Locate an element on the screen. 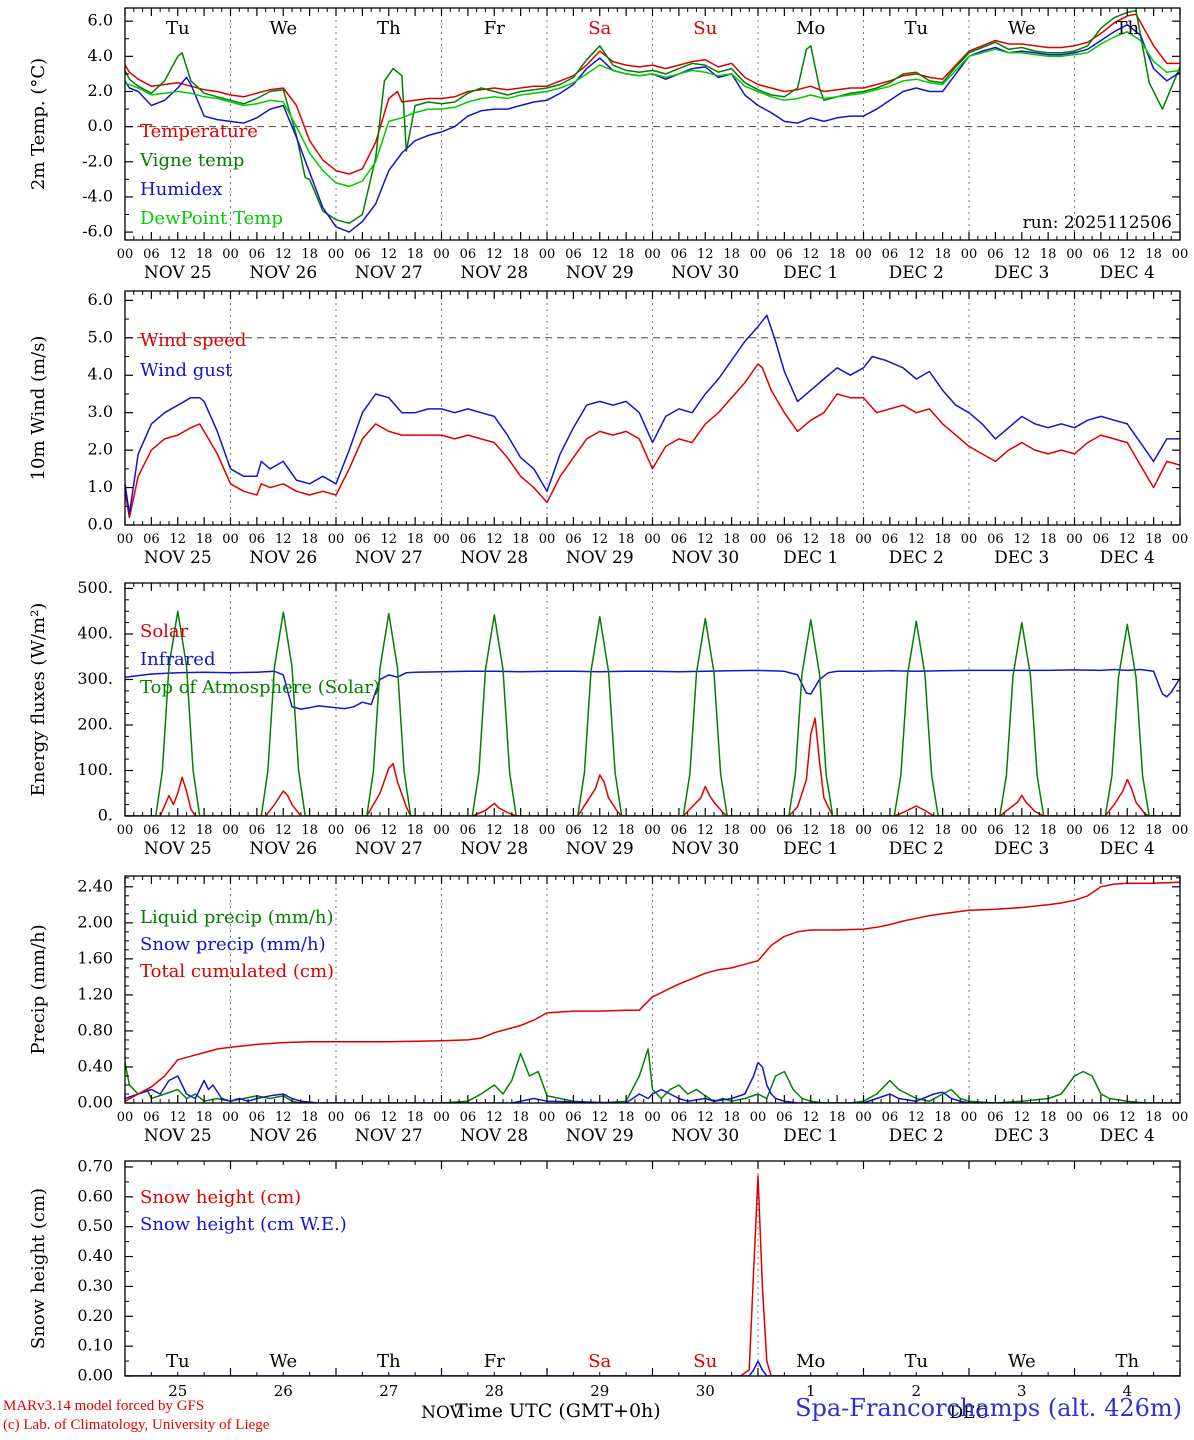 The image size is (1194, 1440). svg-text: -2.0 is located at coordinates (97, 160).